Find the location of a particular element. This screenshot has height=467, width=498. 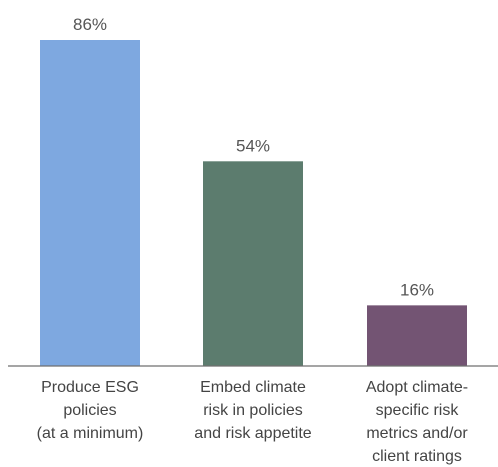

category-label-2-line-1: Embed climate is located at coordinates (253, 387).